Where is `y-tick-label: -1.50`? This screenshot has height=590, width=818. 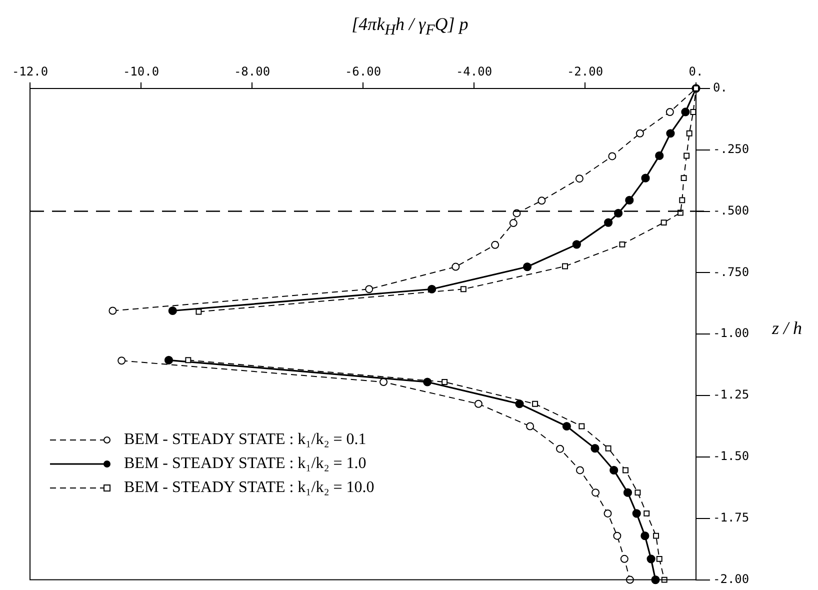
y-tick-label: -1.50 is located at coordinates (731, 456).